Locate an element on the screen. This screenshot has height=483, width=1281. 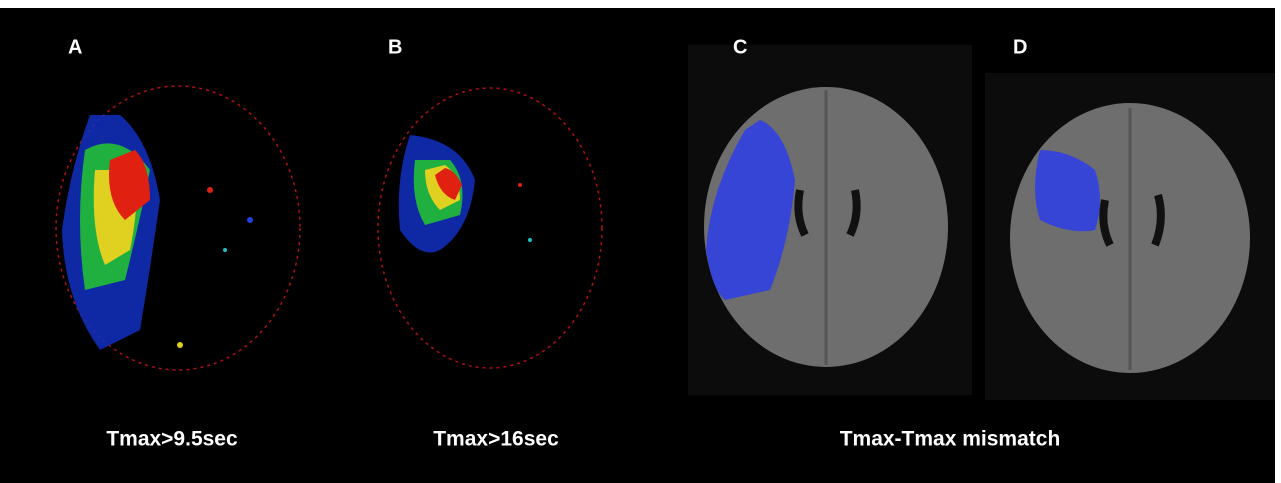
caption: Tmax-Tmax mismatch is located at coordinates (950, 439).